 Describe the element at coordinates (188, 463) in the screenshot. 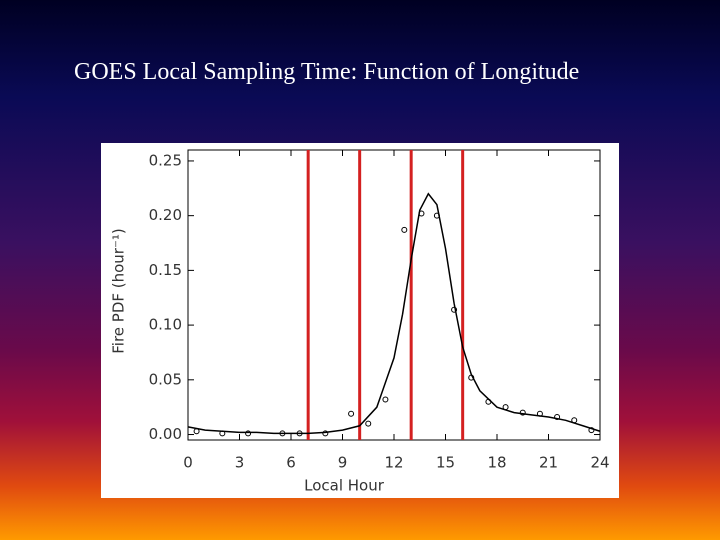

I see `x-tick-label: 0` at that location.